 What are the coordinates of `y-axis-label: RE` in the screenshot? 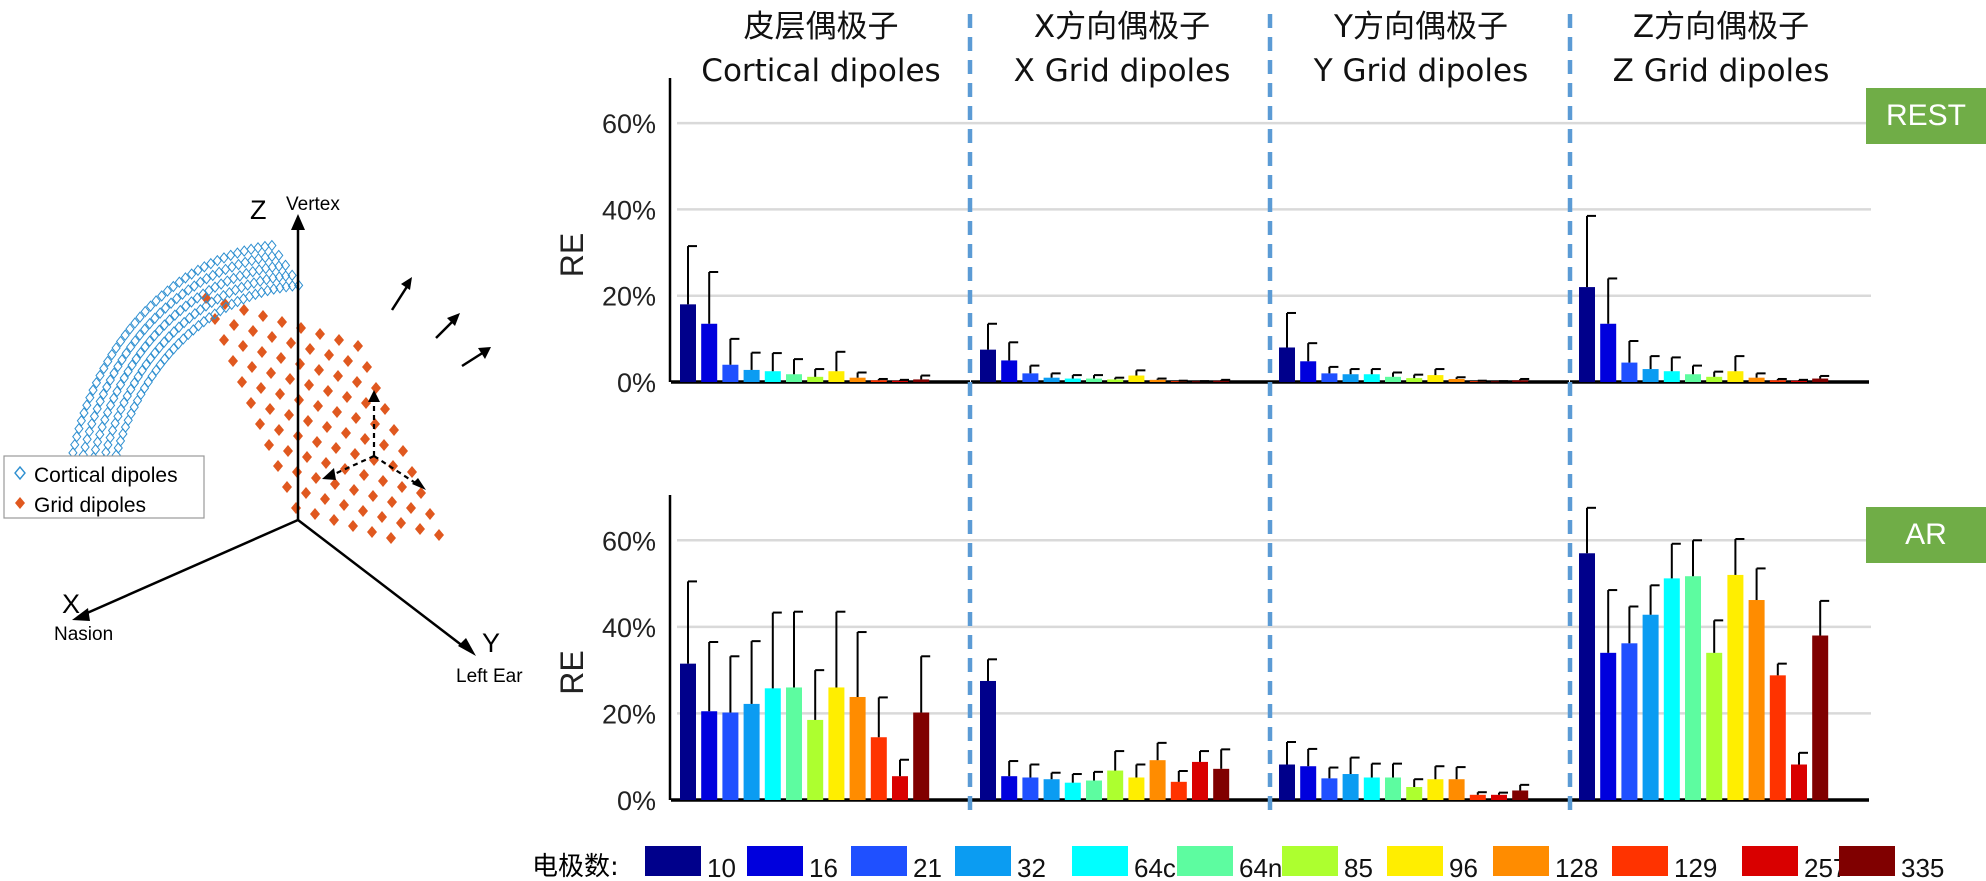 It's located at (572, 255).